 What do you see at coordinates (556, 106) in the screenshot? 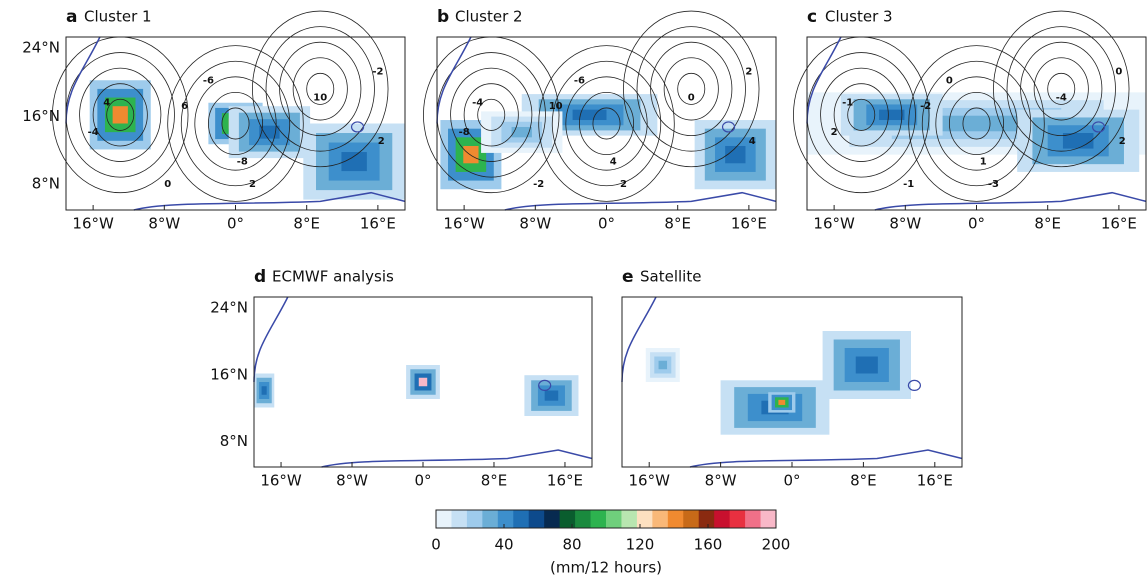
I see `contour-label: 10` at bounding box center [556, 106].